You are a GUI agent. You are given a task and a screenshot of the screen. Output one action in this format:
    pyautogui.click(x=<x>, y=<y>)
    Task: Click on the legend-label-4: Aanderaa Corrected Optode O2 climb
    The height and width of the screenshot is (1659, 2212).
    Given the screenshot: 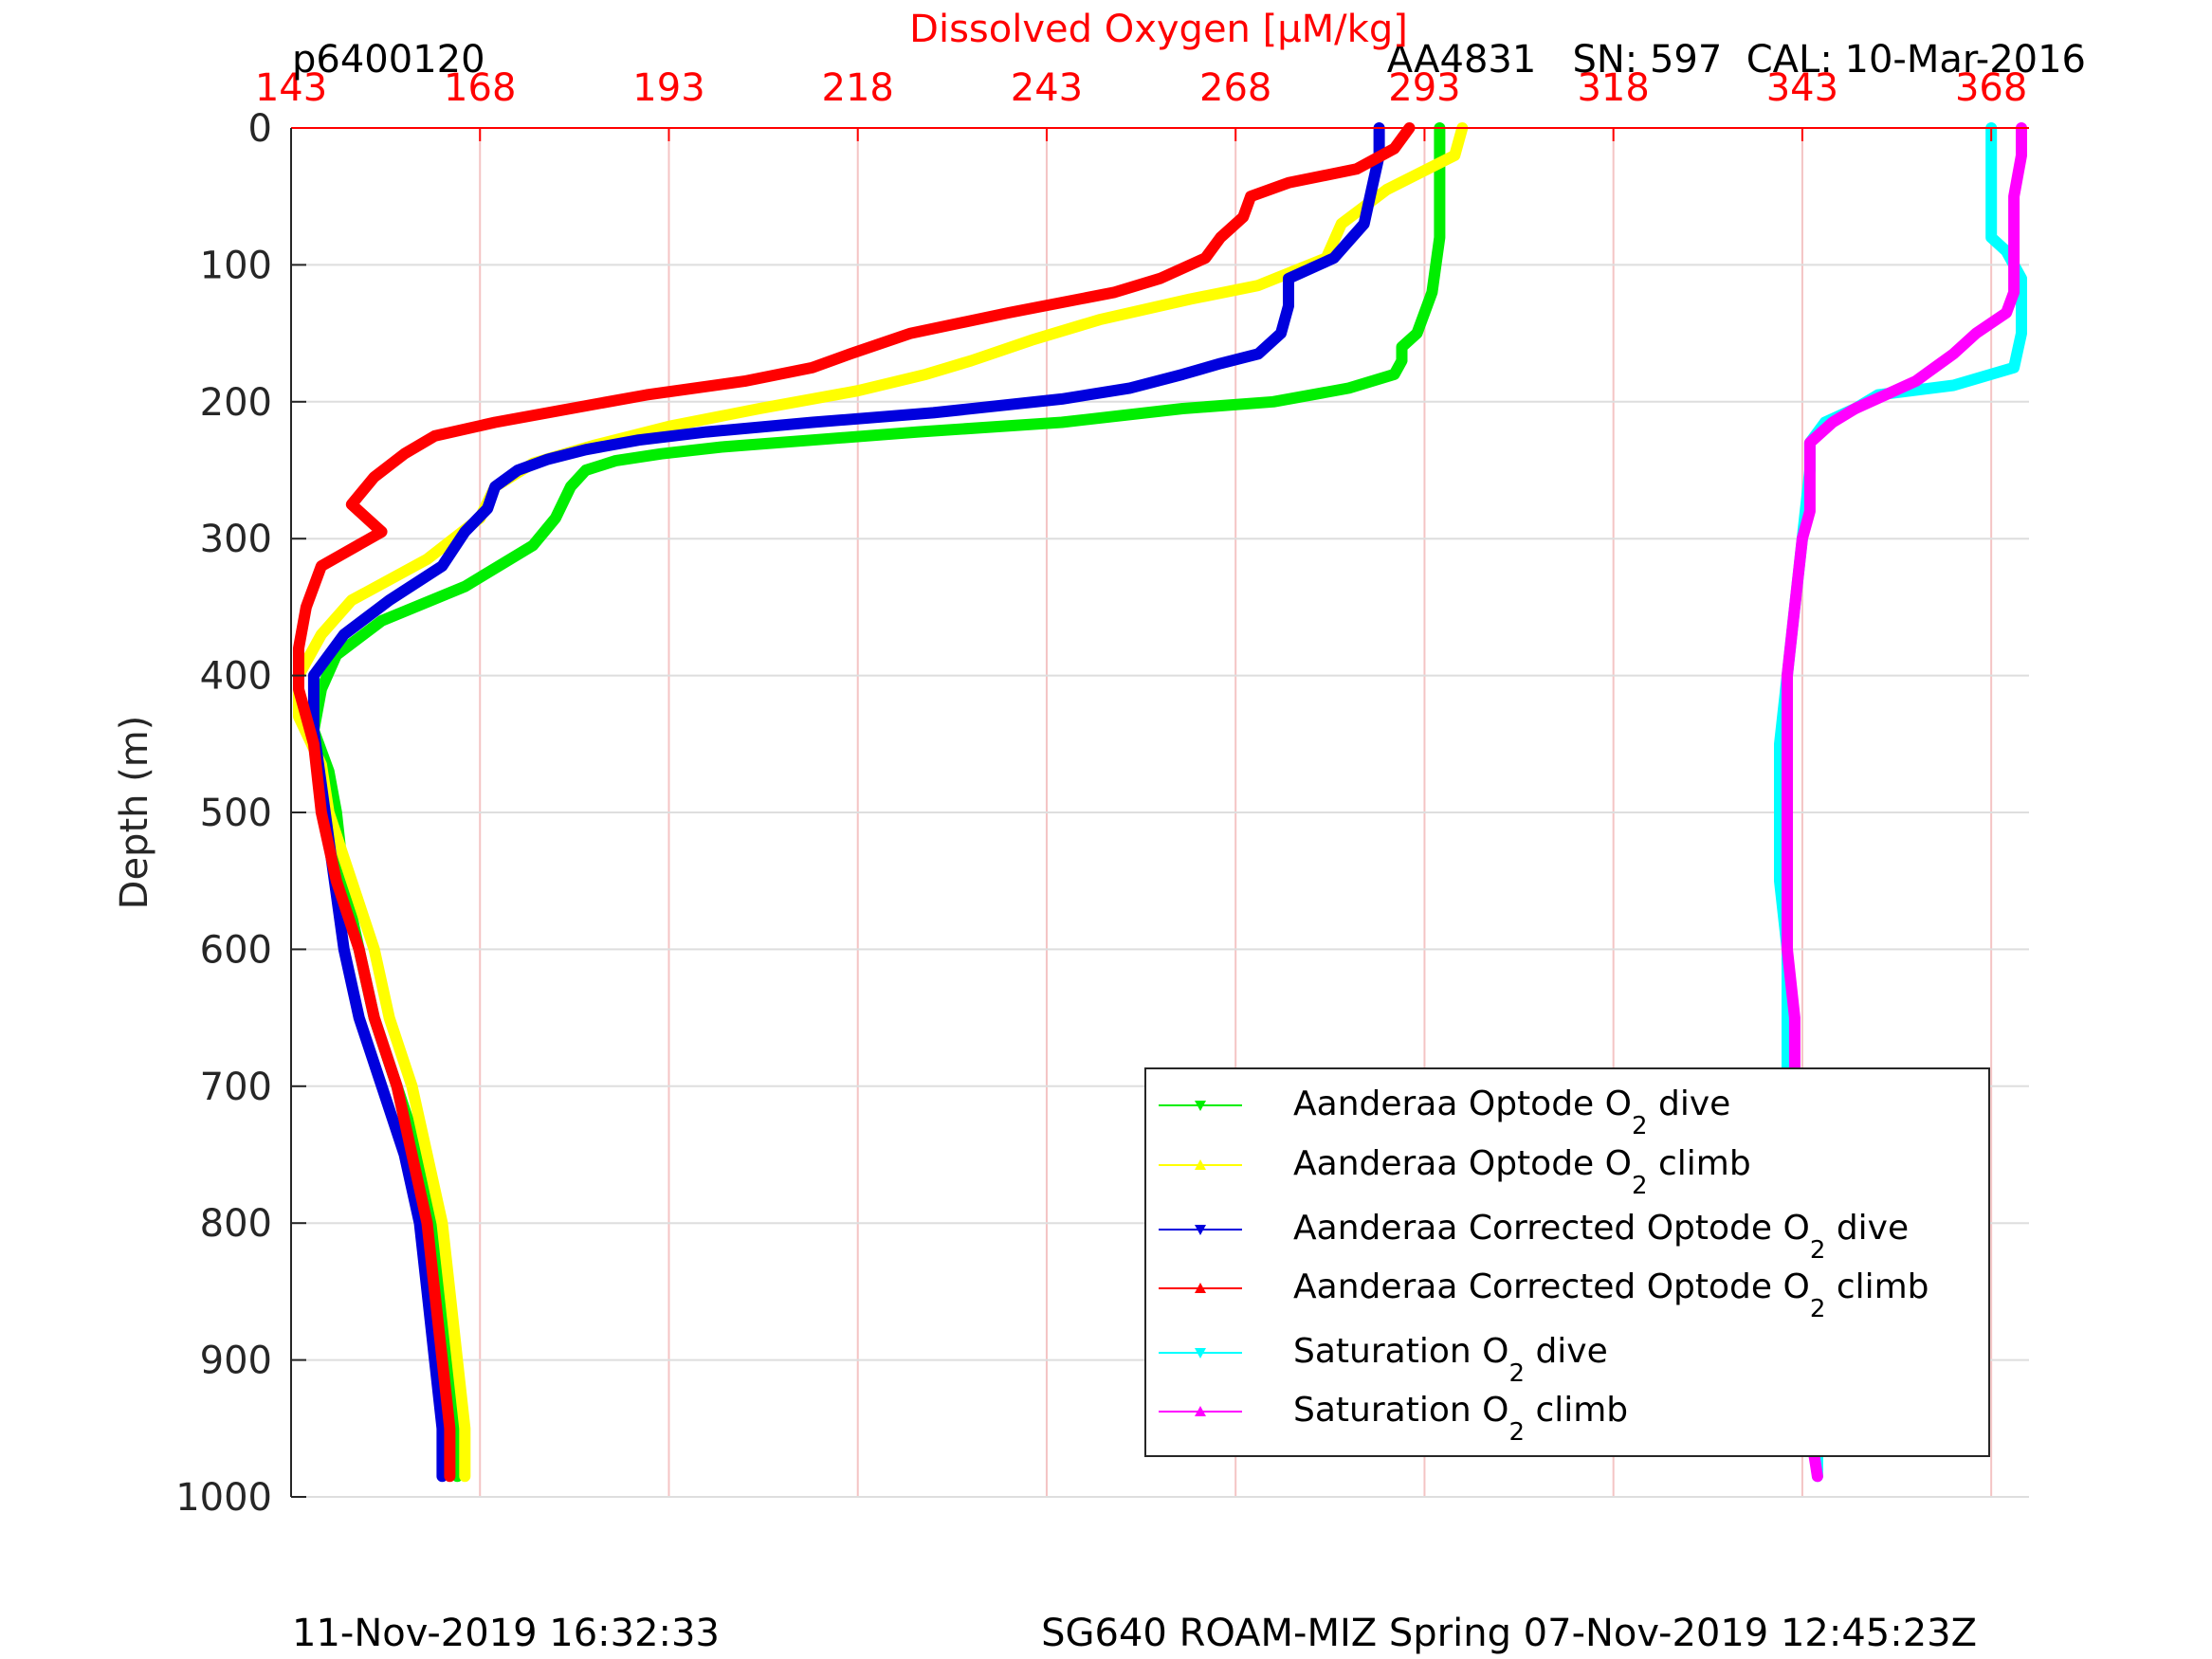 What is the action you would take?
    pyautogui.click(x=1611, y=1295)
    